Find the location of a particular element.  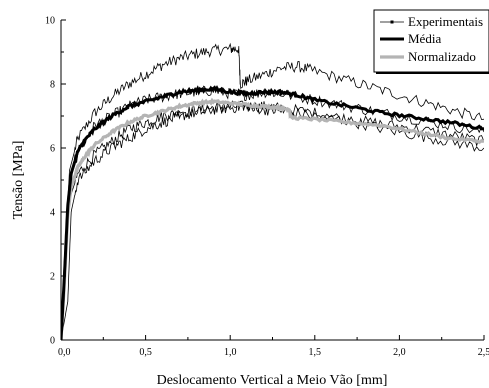

legend-label: Experimentais is located at coordinates (445, 21).